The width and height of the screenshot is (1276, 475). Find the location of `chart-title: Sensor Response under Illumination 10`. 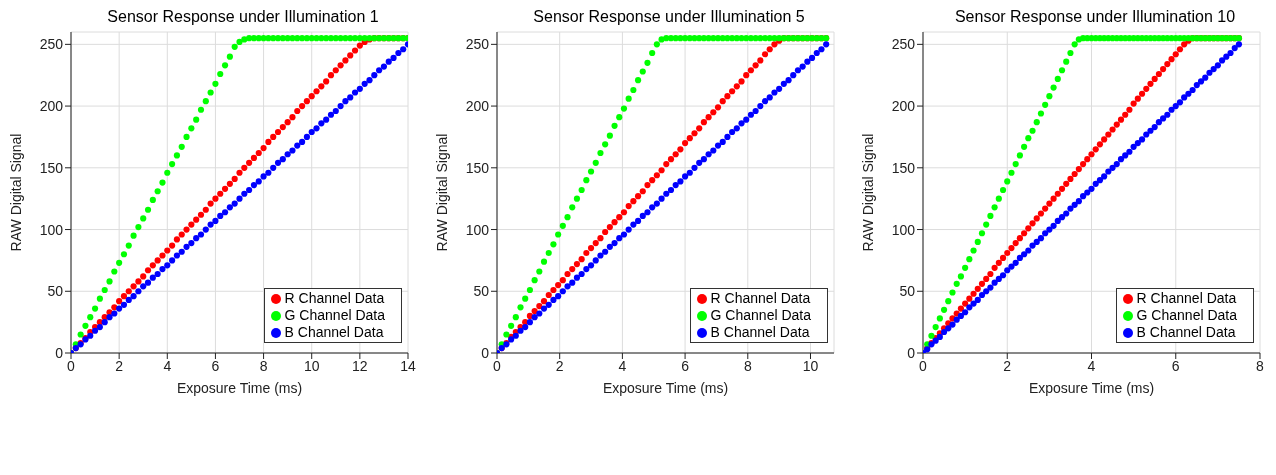

chart-title: Sensor Response under Illumination 10 is located at coordinates (1095, 17).